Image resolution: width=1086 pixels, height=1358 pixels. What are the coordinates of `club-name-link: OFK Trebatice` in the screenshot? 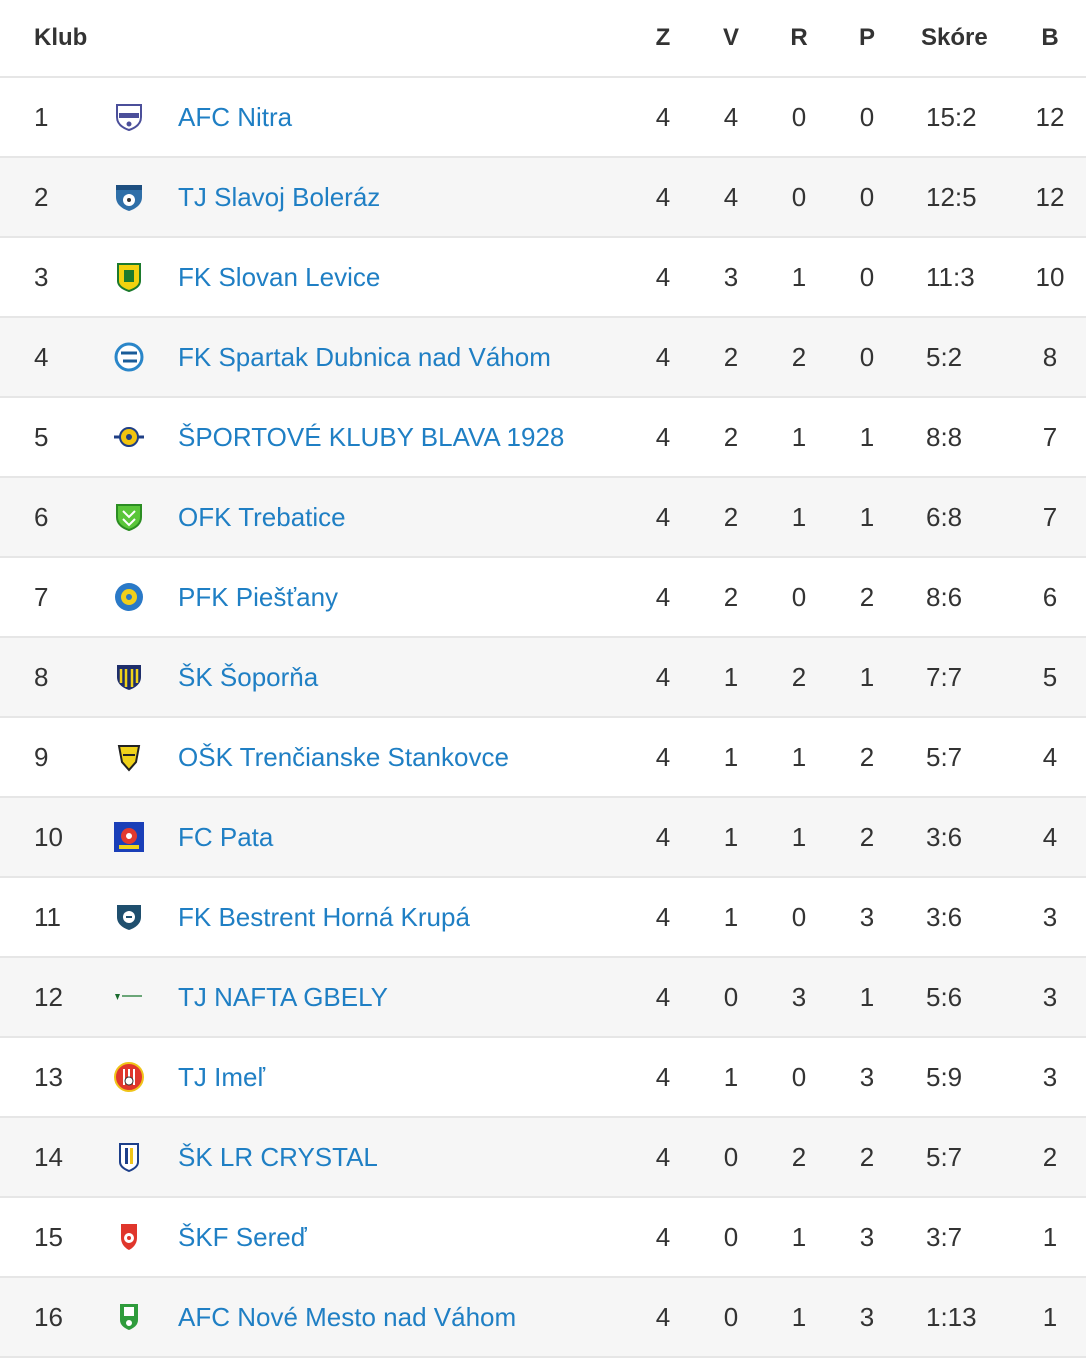 It's located at (262, 516).